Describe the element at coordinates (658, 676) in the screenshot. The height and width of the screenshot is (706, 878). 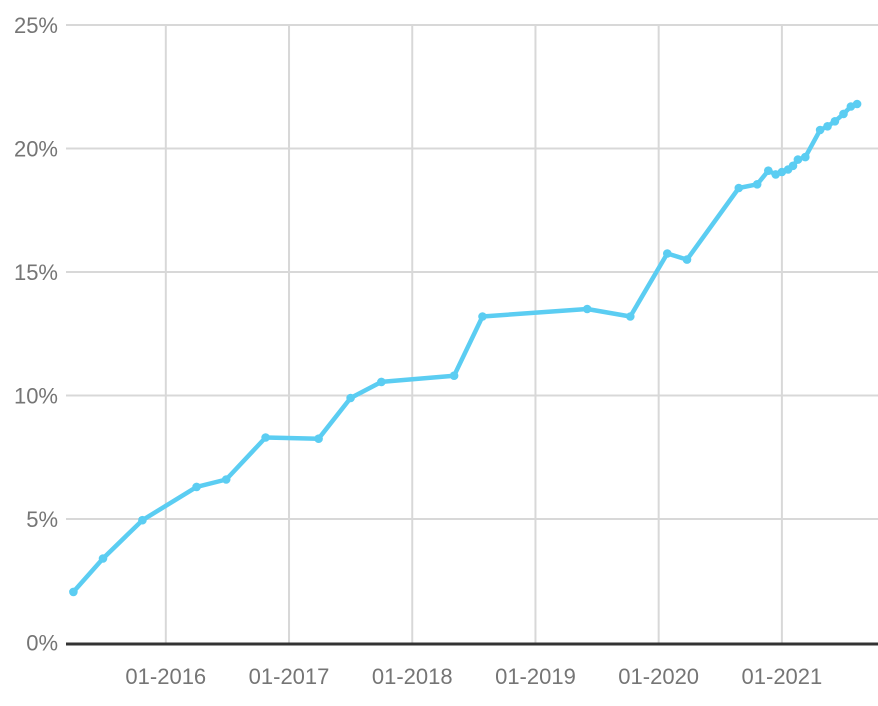
I see `x-tick-label: 01-2020` at that location.